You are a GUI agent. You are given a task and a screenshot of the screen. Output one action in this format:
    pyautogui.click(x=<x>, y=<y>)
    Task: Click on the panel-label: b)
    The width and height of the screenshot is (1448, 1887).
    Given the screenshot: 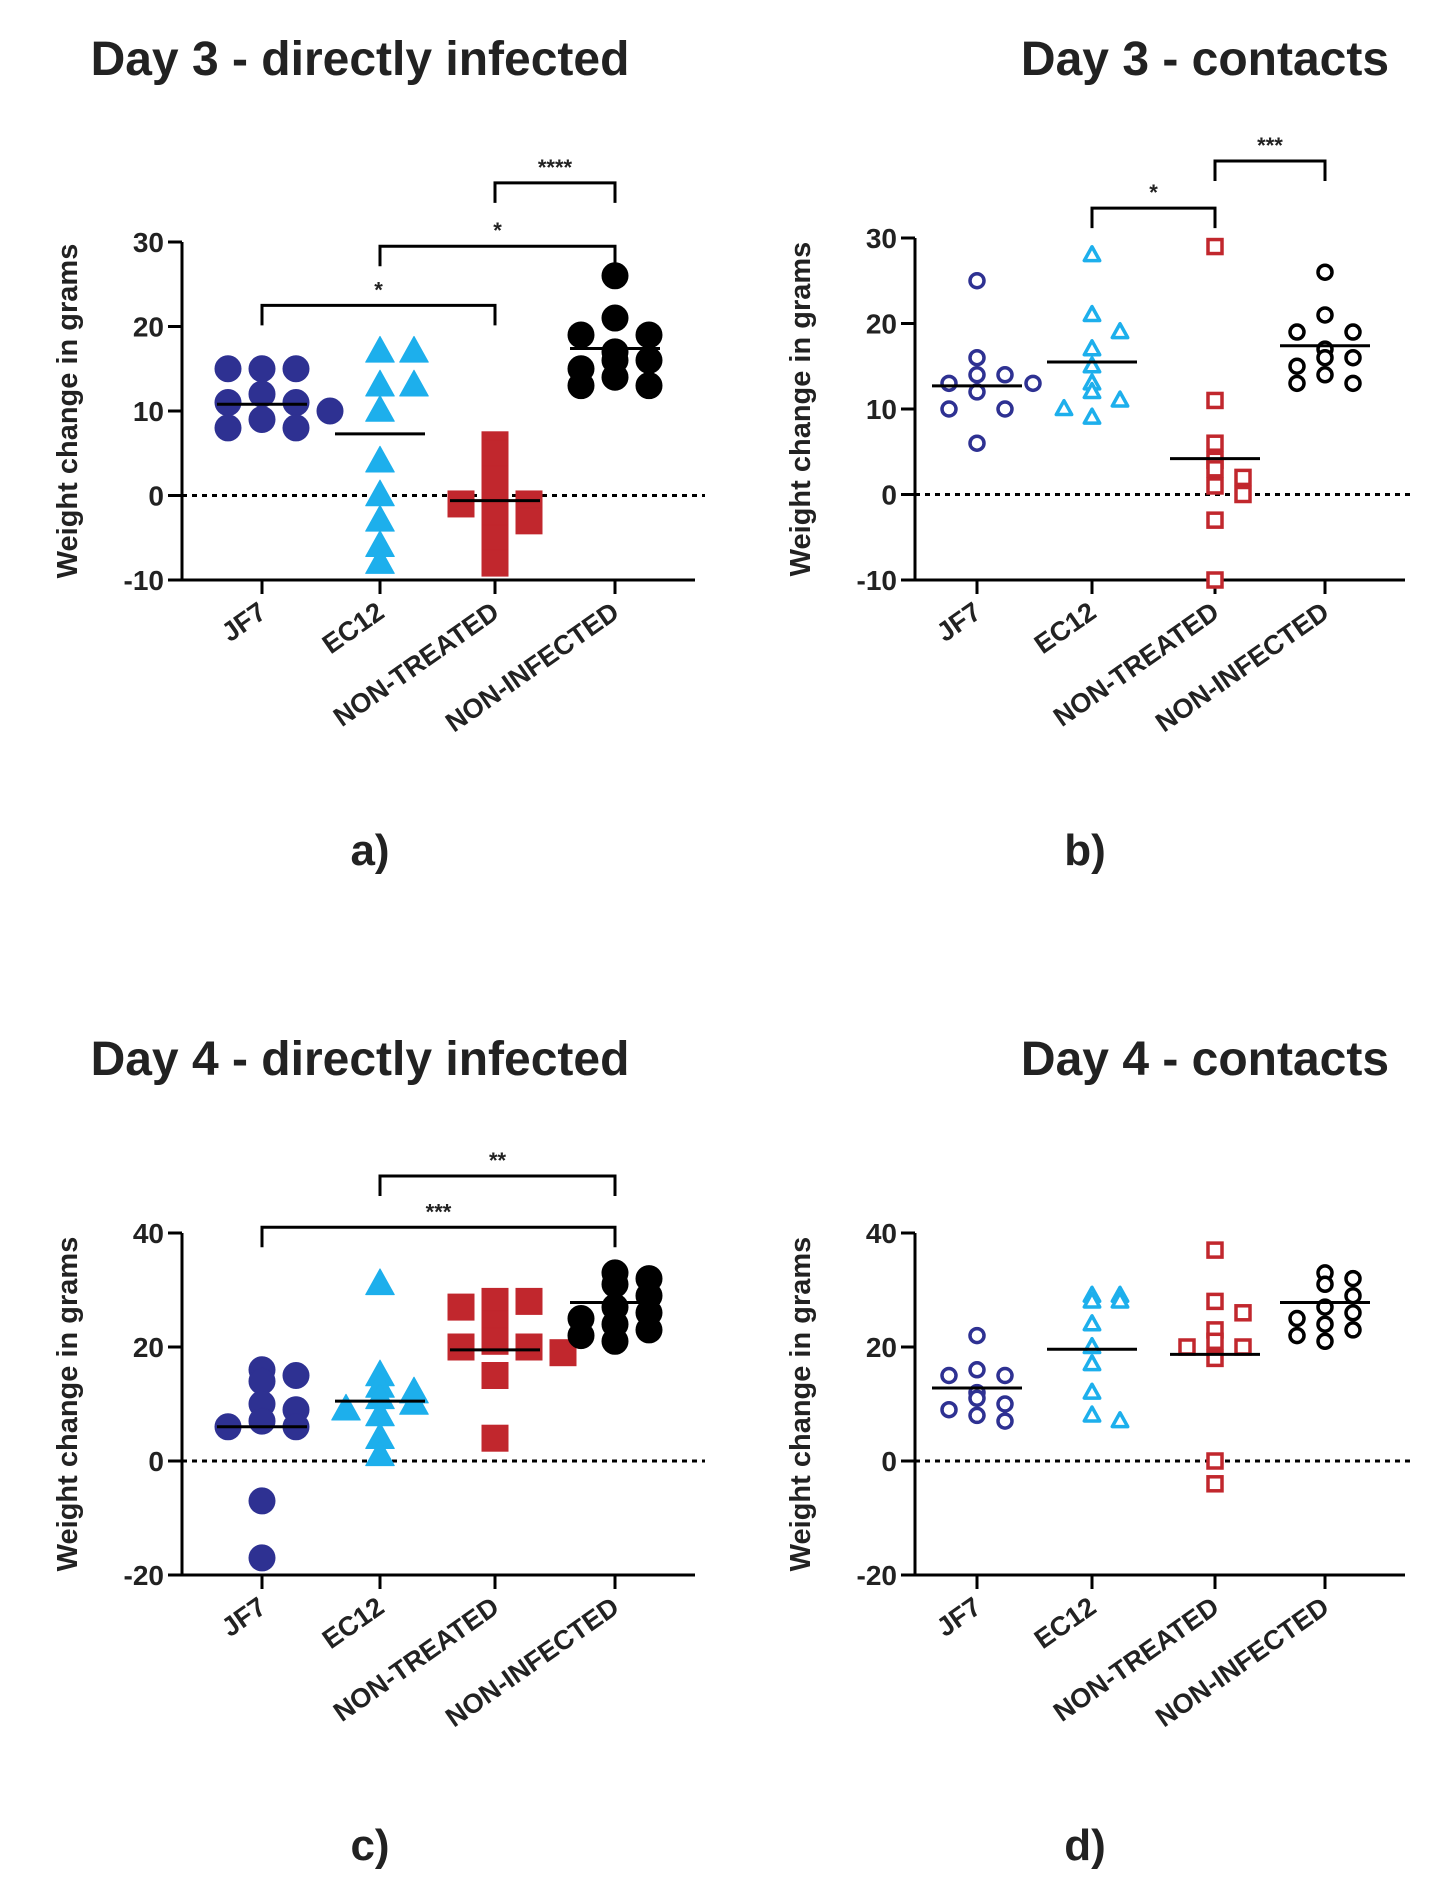 What is the action you would take?
    pyautogui.click(x=1085, y=850)
    